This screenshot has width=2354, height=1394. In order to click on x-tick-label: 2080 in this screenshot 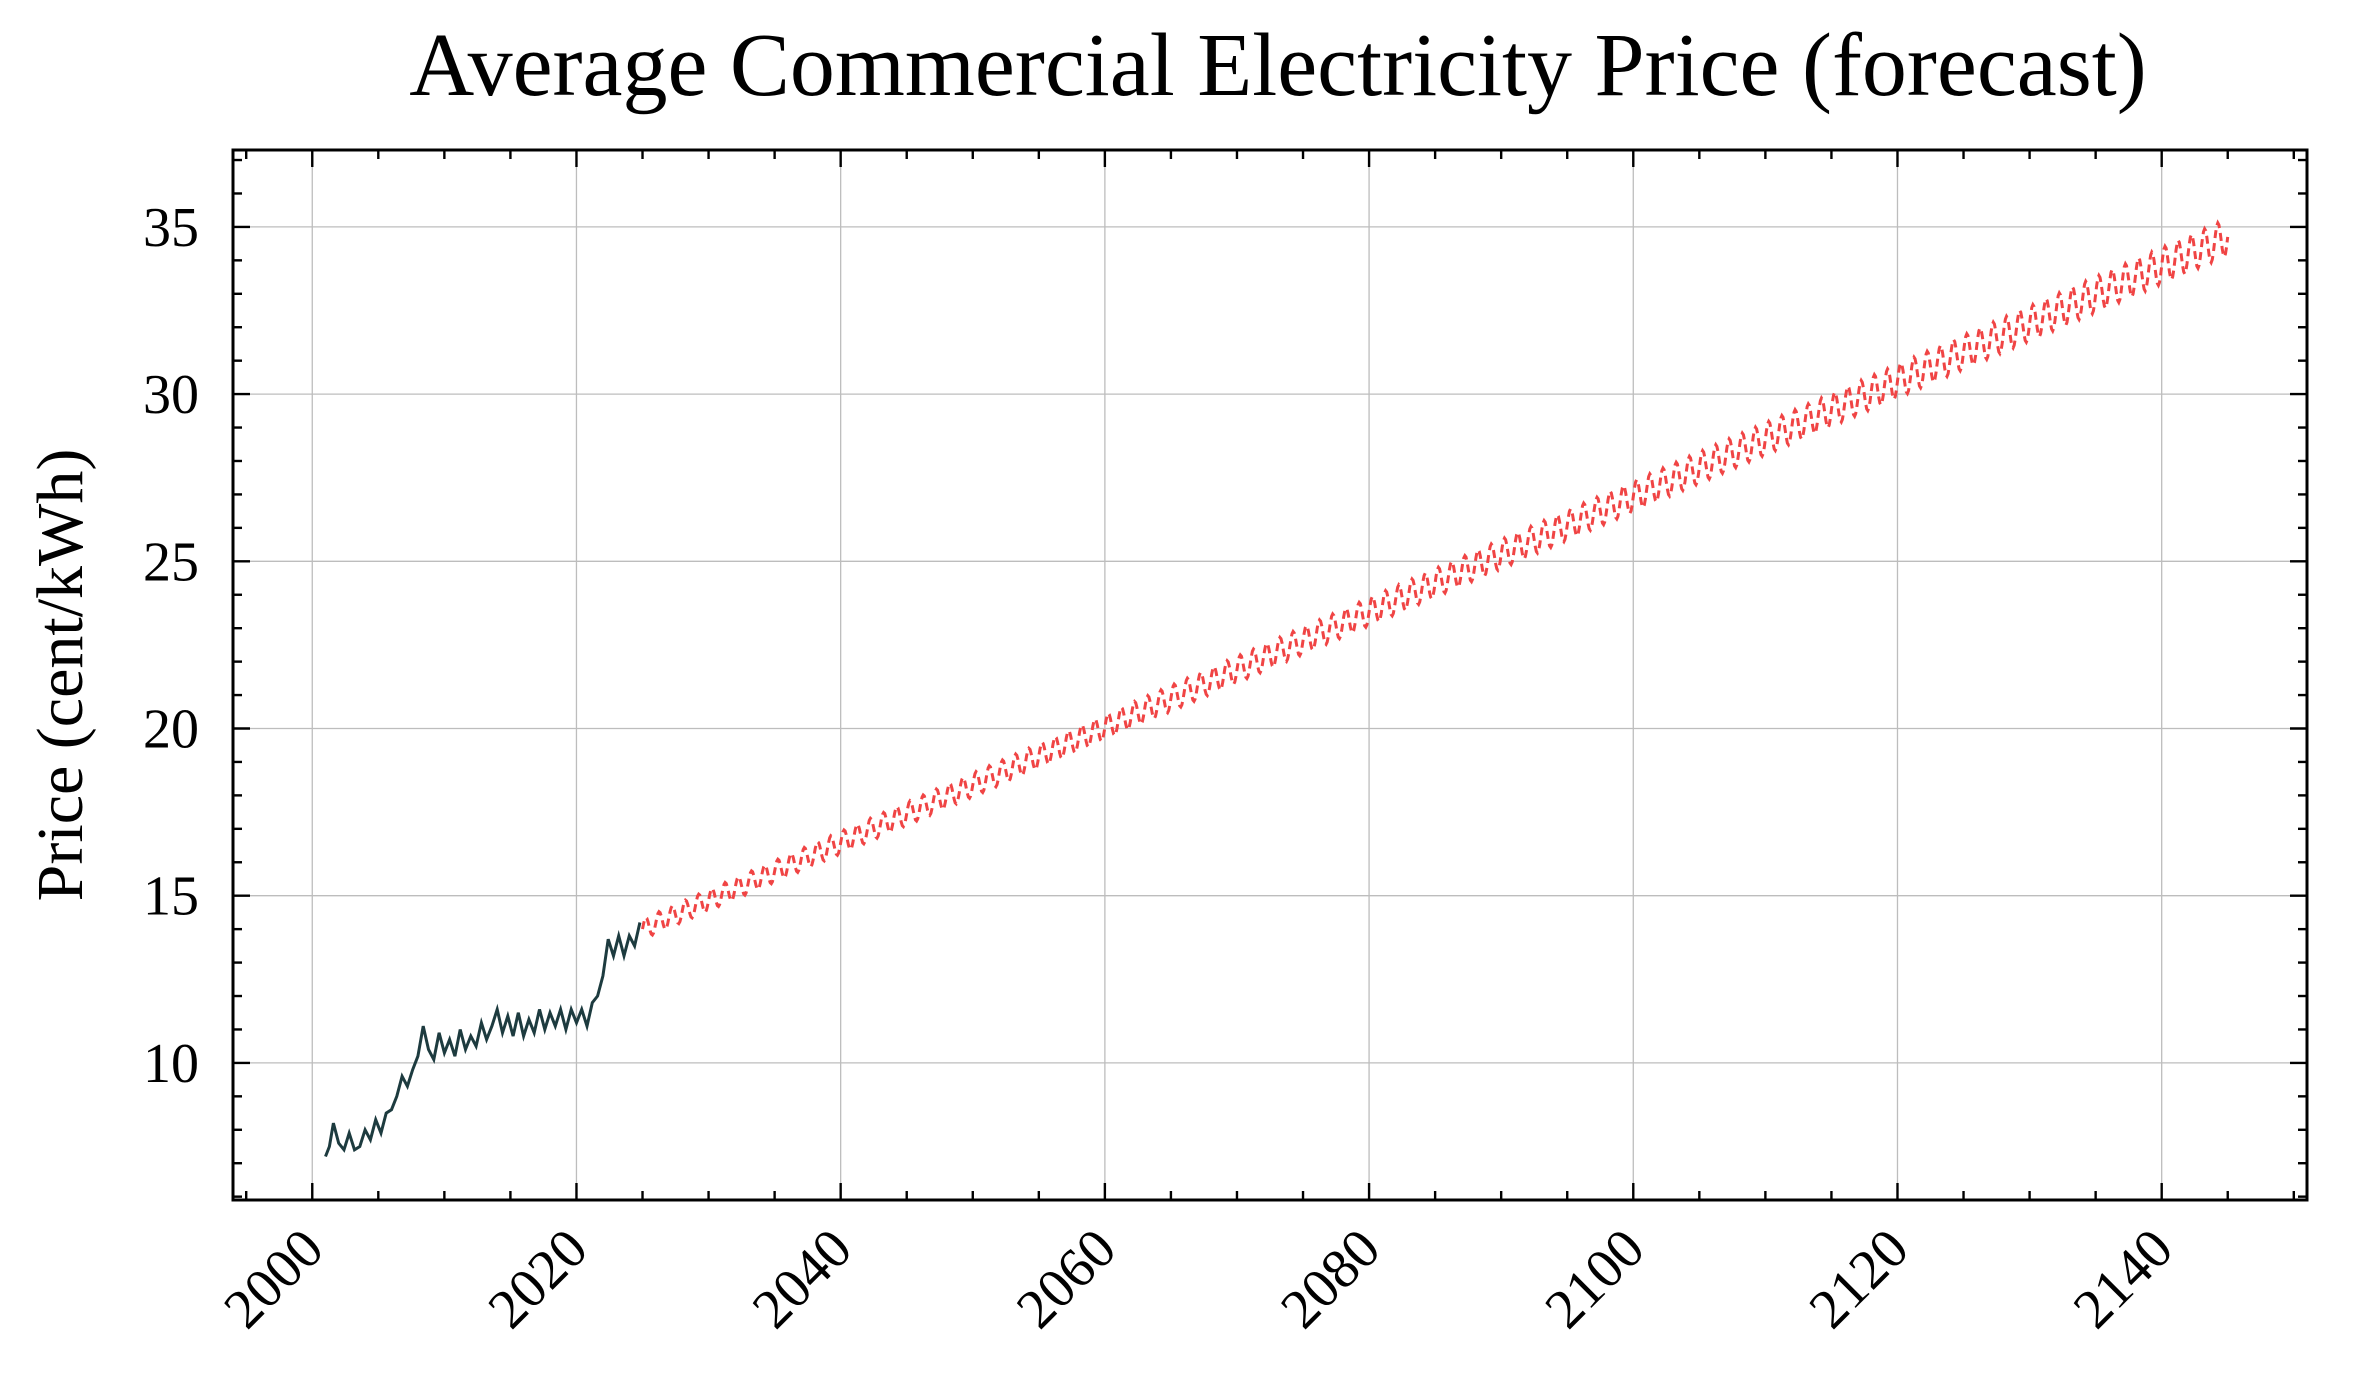, I will do `click(1330, 1278)`.